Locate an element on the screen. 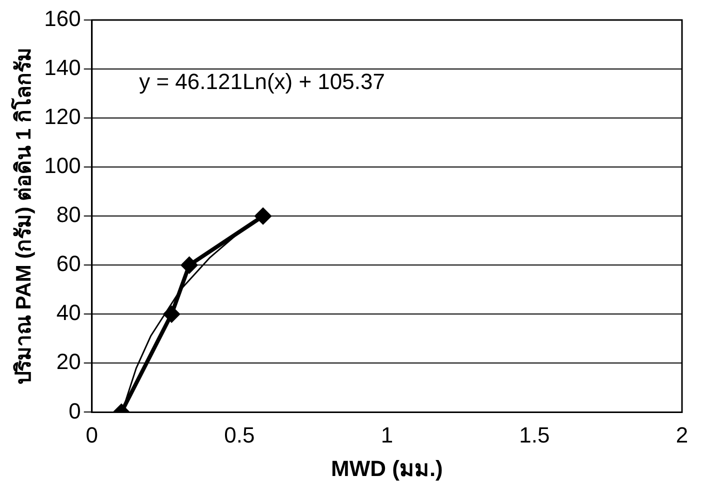 The image size is (722, 497). x-axis-title: MWD (มม.) is located at coordinates (387, 468).